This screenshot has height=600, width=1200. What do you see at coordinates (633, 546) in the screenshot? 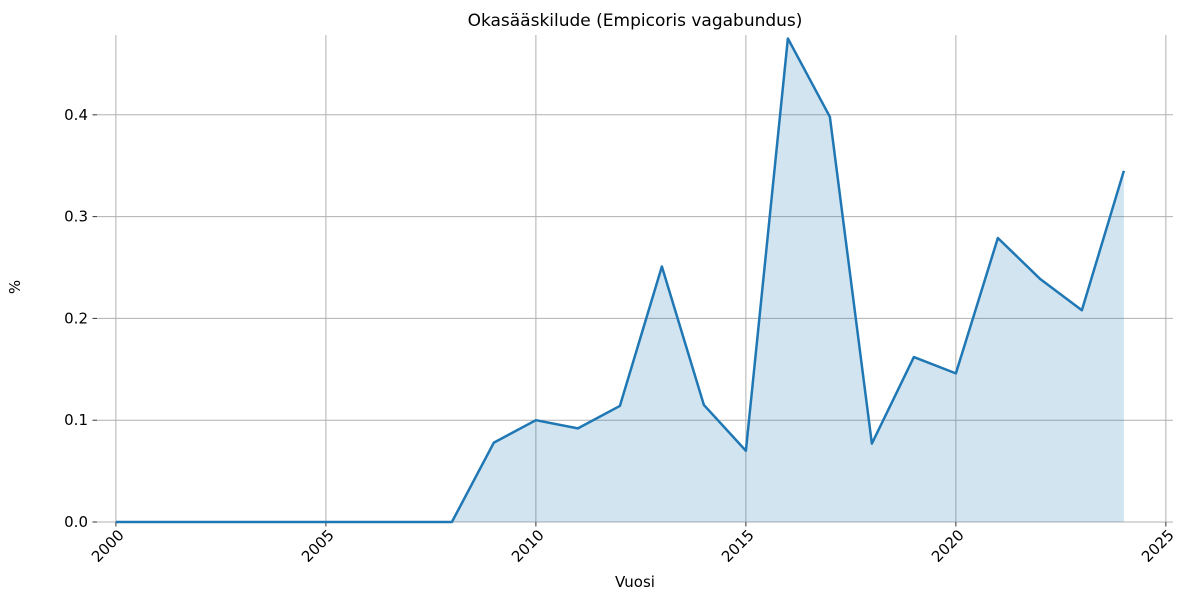
I see `x-tick-labels: 2000 2005 2010 2015 2020 2025` at bounding box center [633, 546].